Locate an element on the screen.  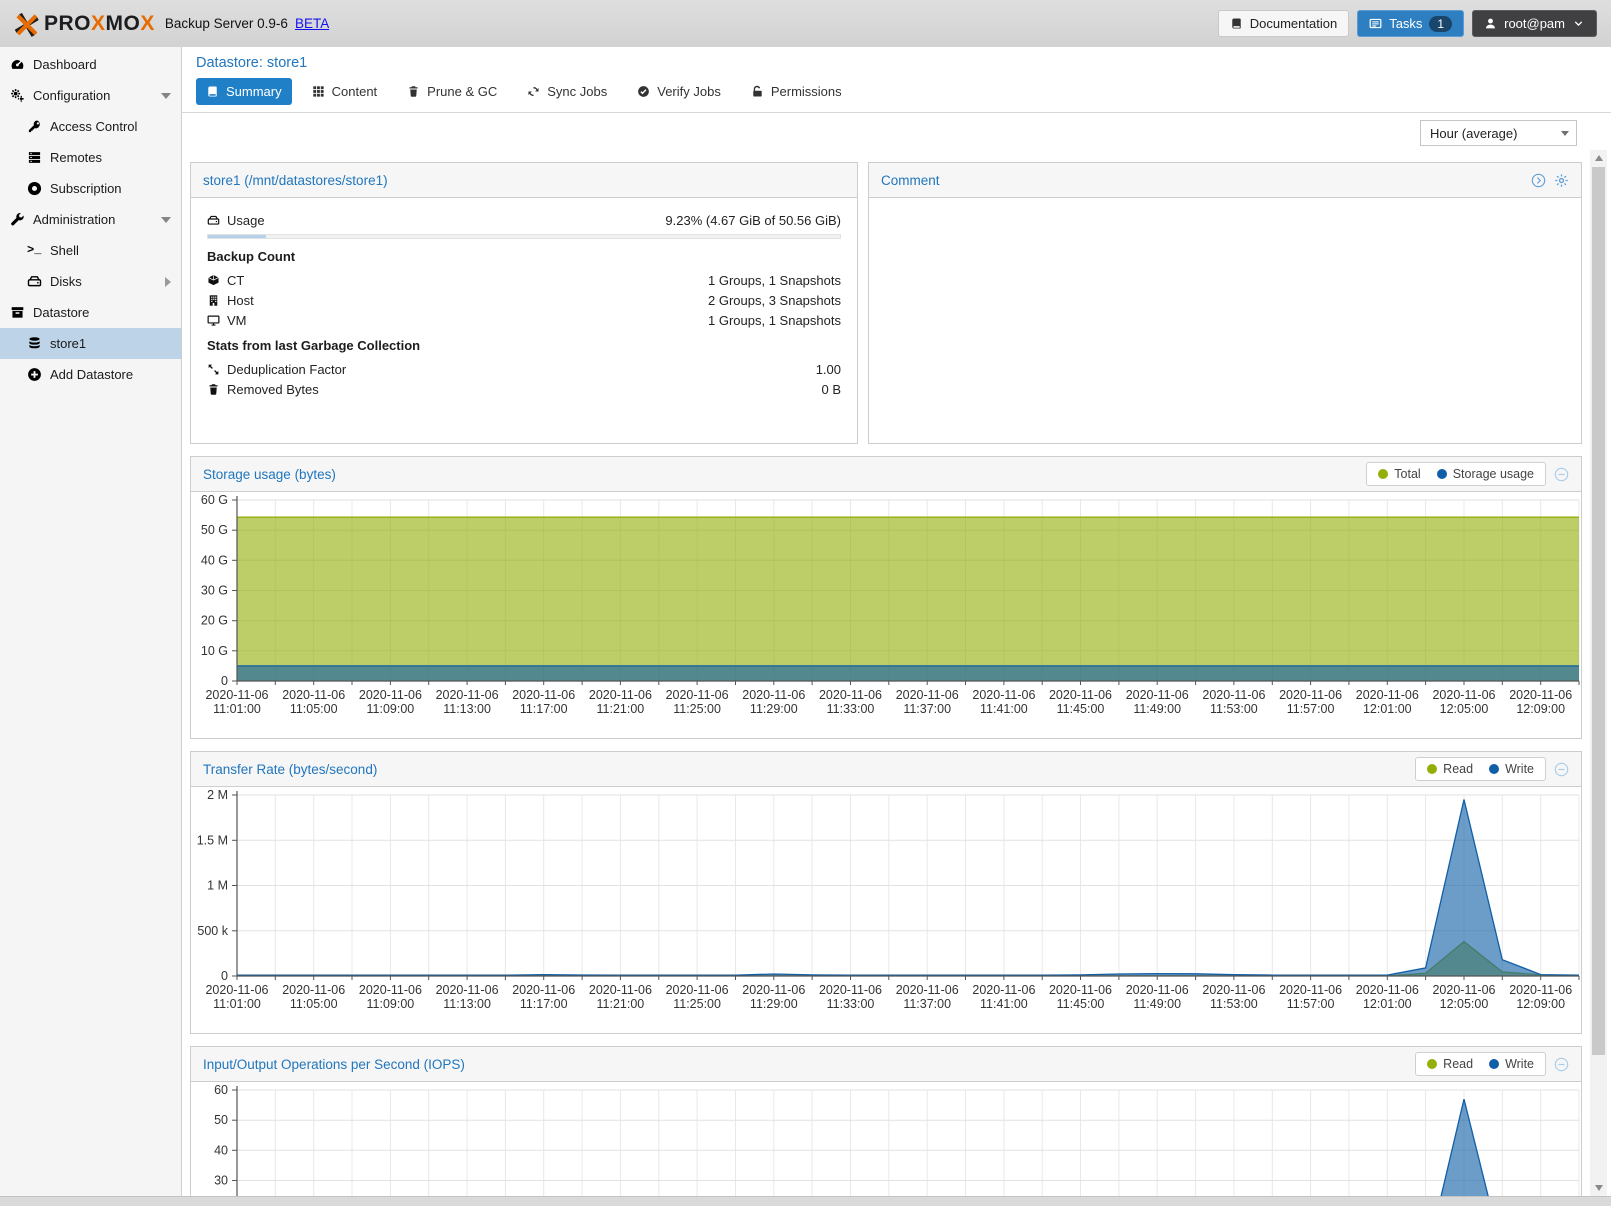
sidebar-item-label: Shell is located at coordinates (64, 250).